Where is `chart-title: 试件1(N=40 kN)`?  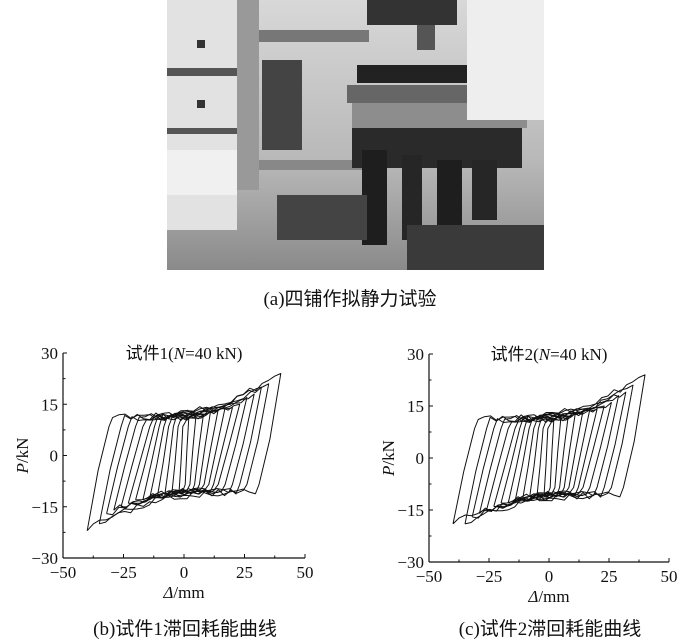
chart-title: 试件1(N=40 kN) is located at coordinates (184, 353).